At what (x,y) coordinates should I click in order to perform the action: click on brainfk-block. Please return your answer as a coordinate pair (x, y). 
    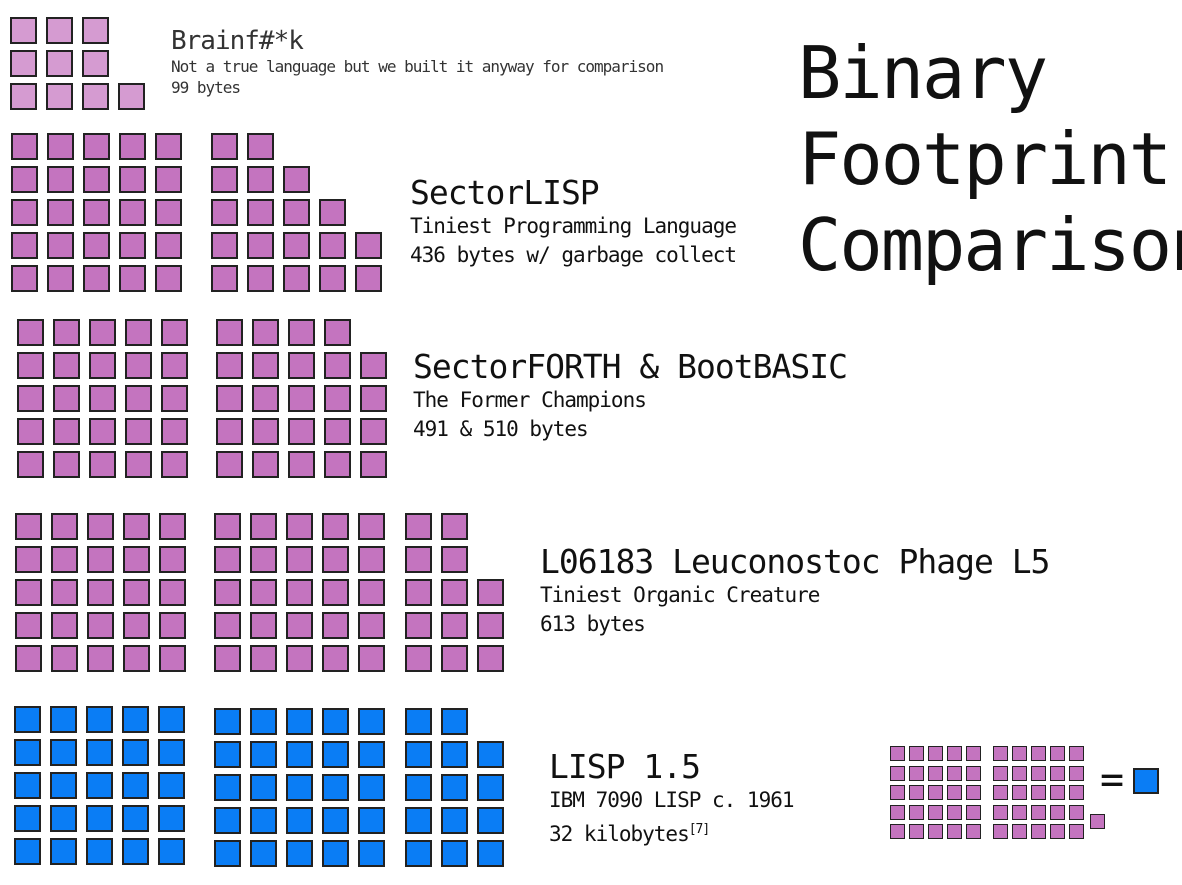
    Looking at the image, I should click on (95, 63).